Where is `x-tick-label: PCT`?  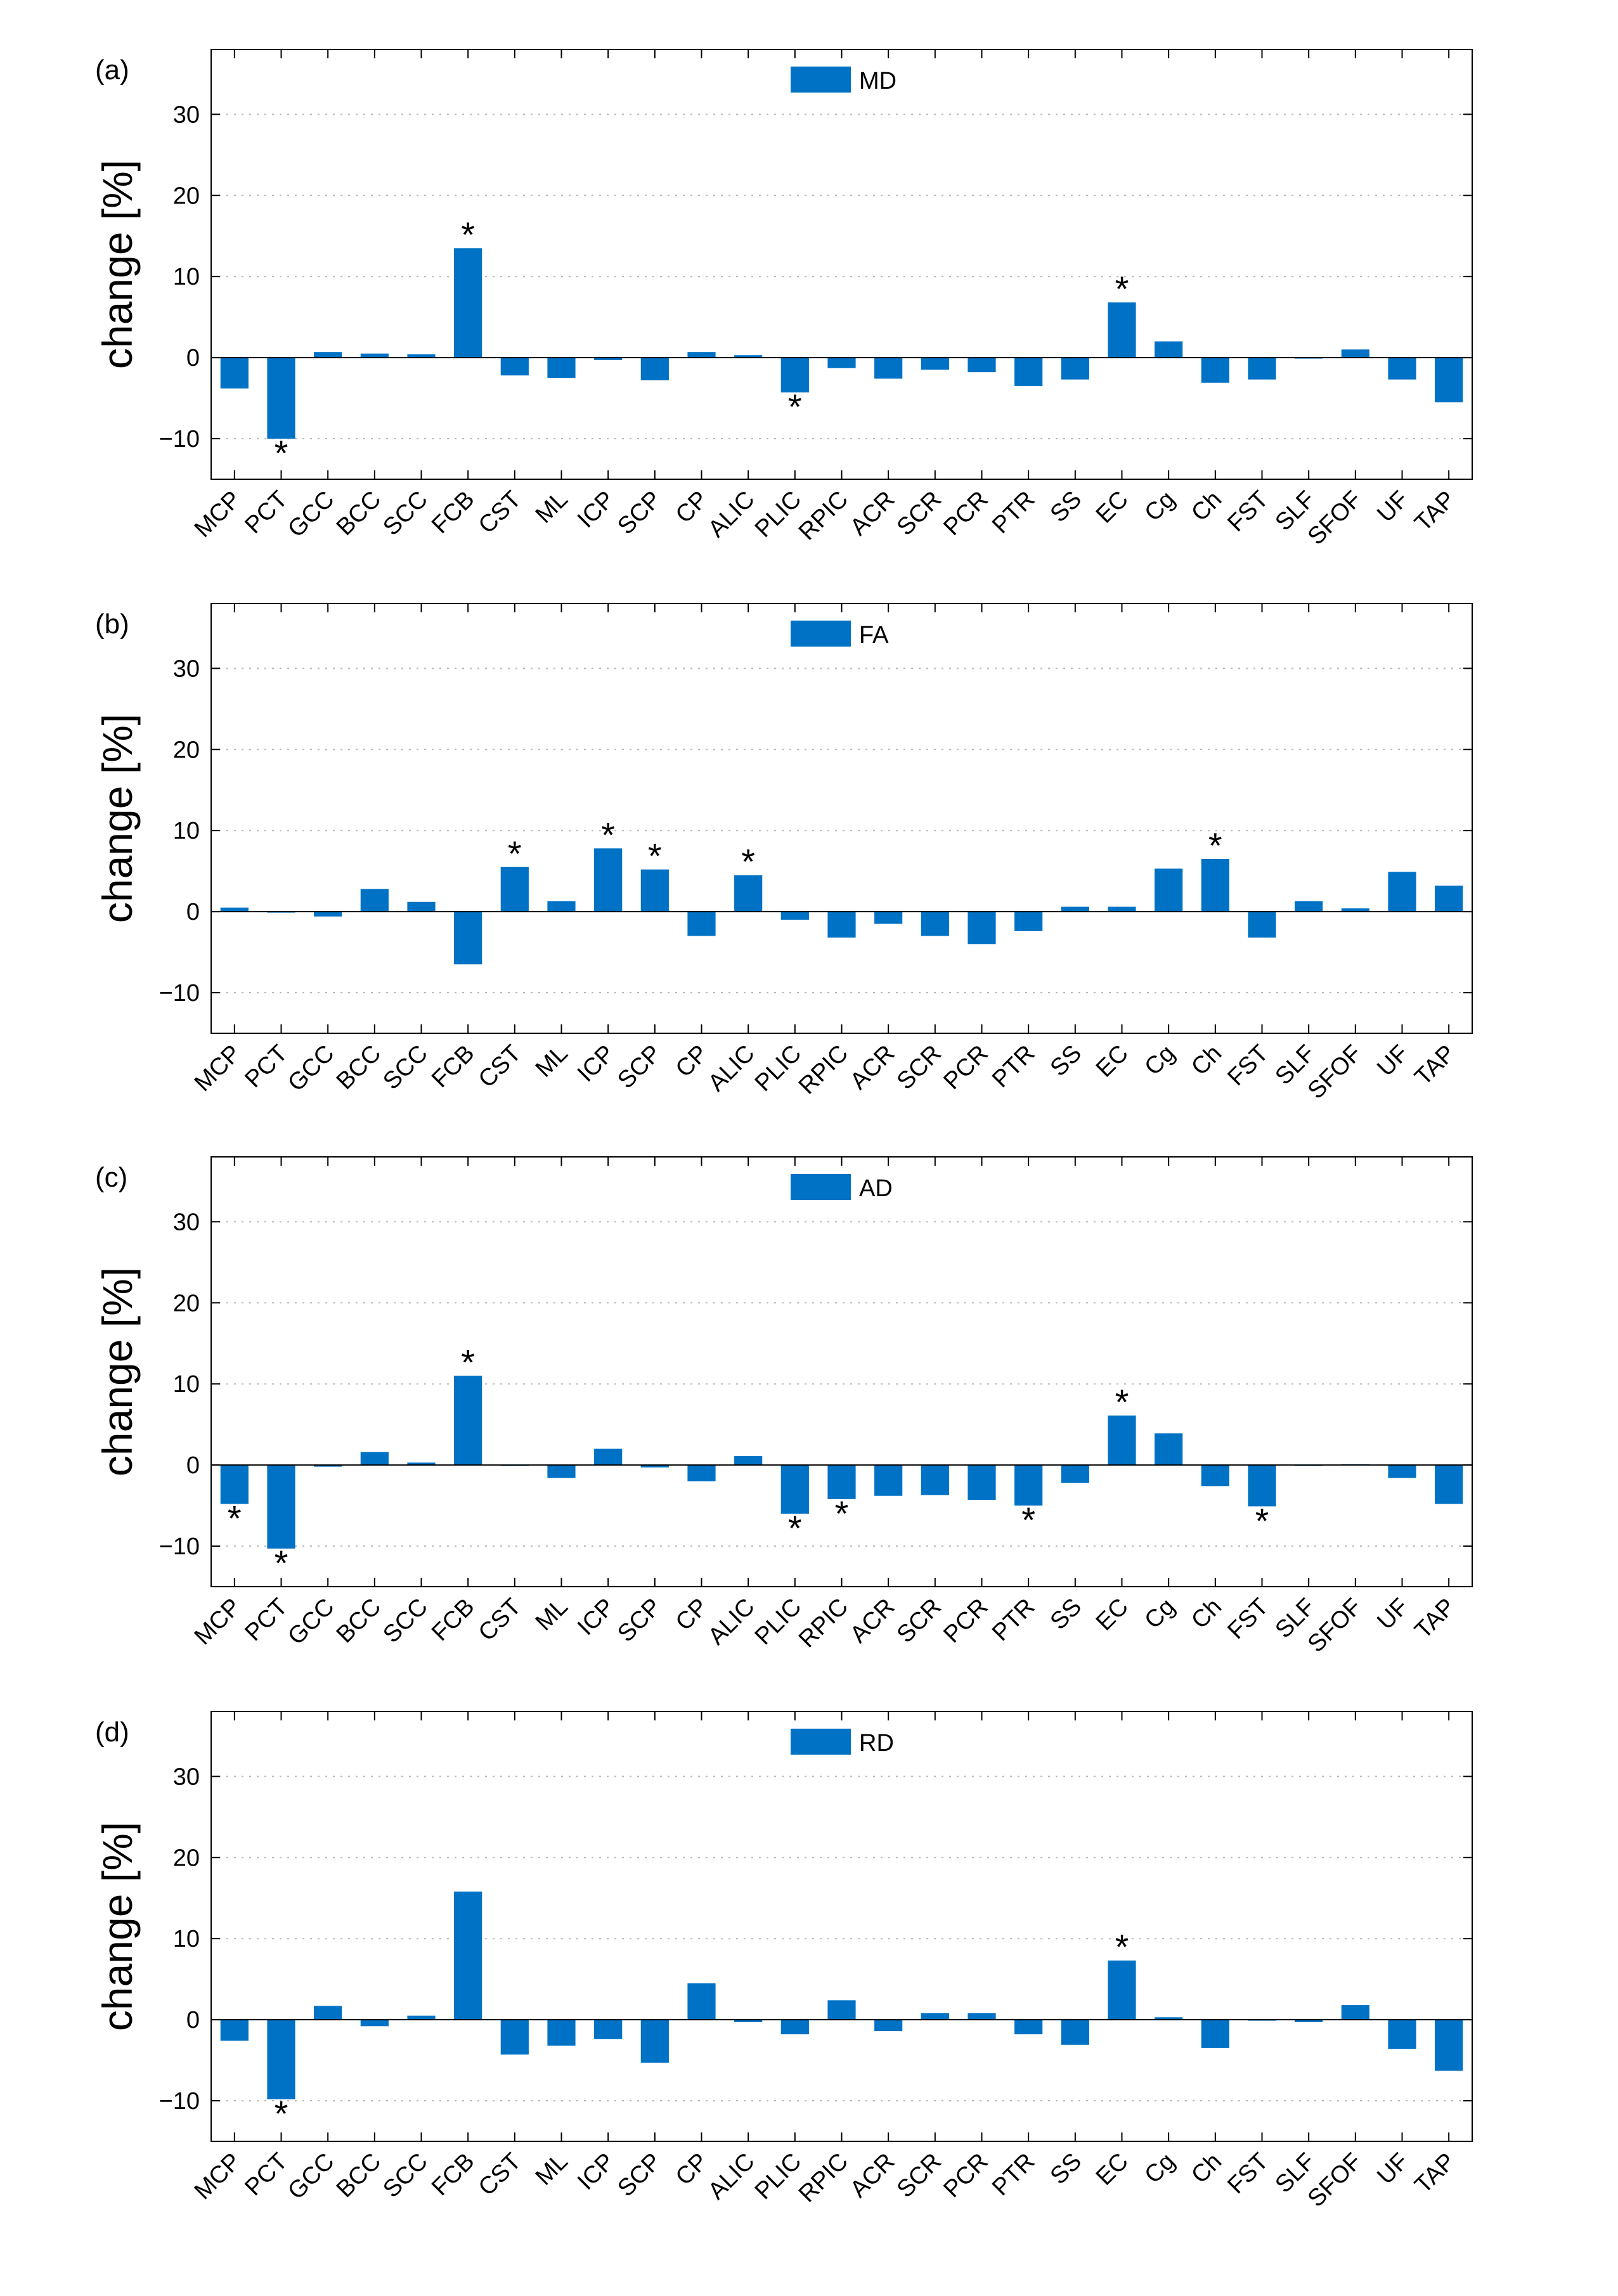
x-tick-label: PCT is located at coordinates (266, 1066).